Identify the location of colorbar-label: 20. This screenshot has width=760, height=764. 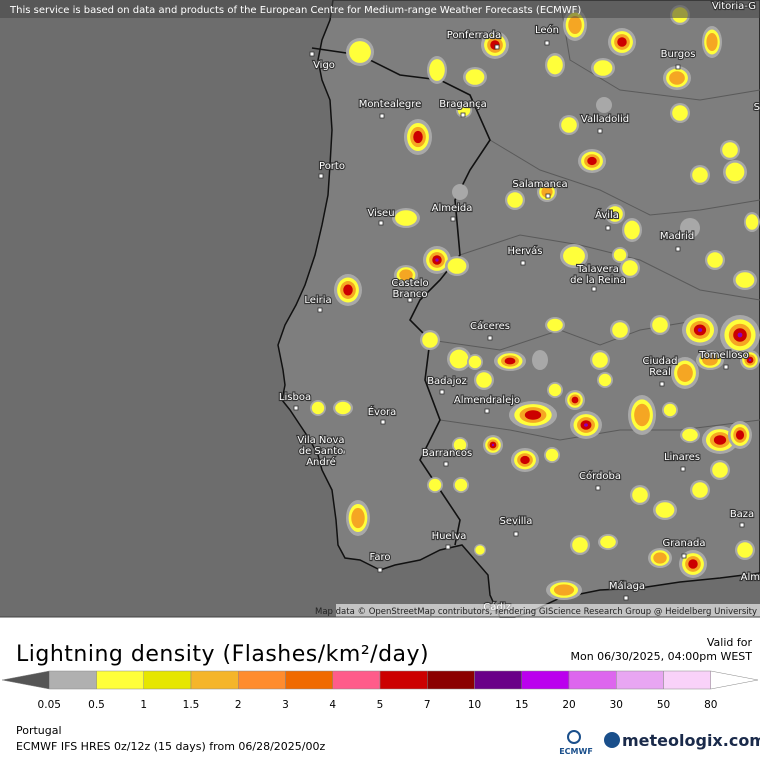
(568, 705).